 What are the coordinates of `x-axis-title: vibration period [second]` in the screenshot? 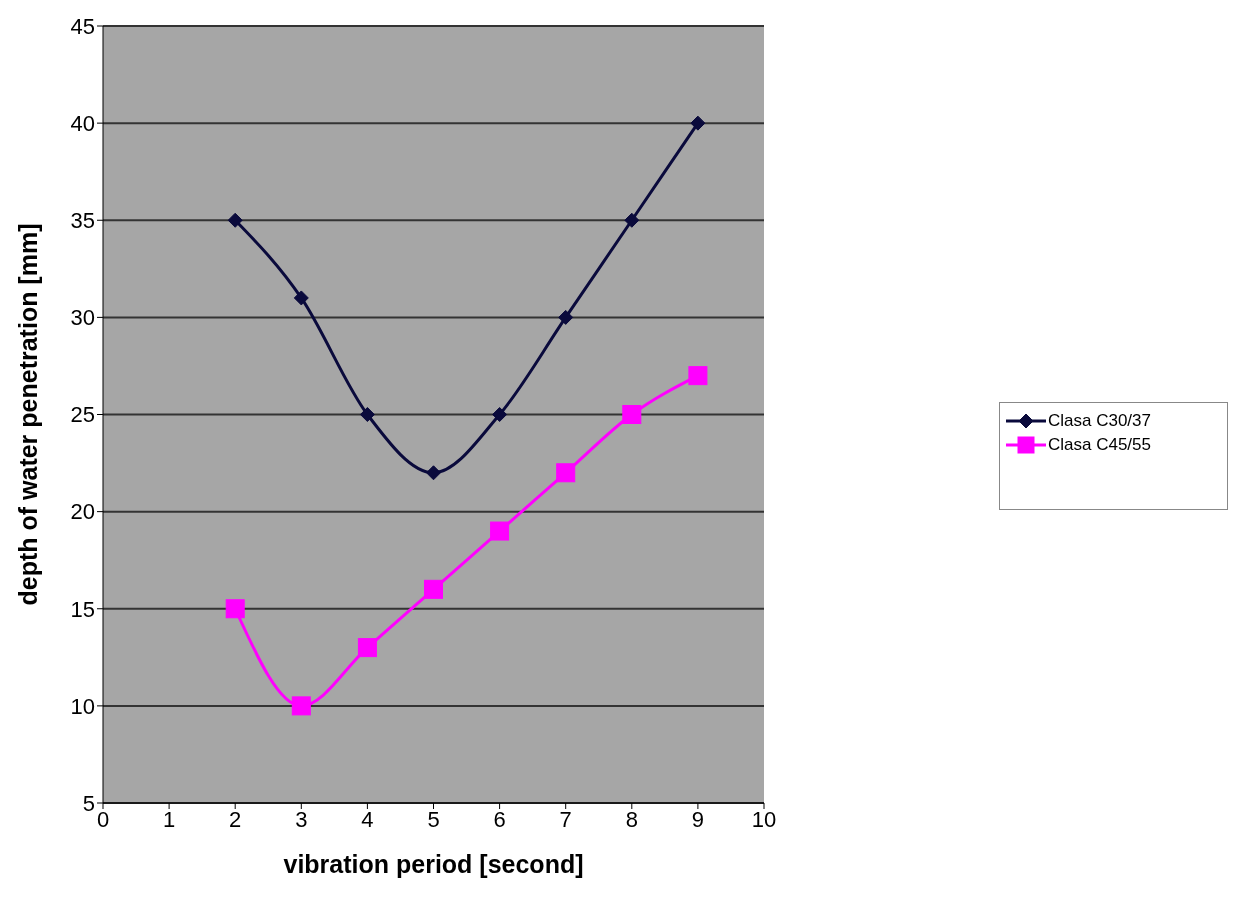 It's located at (433, 864).